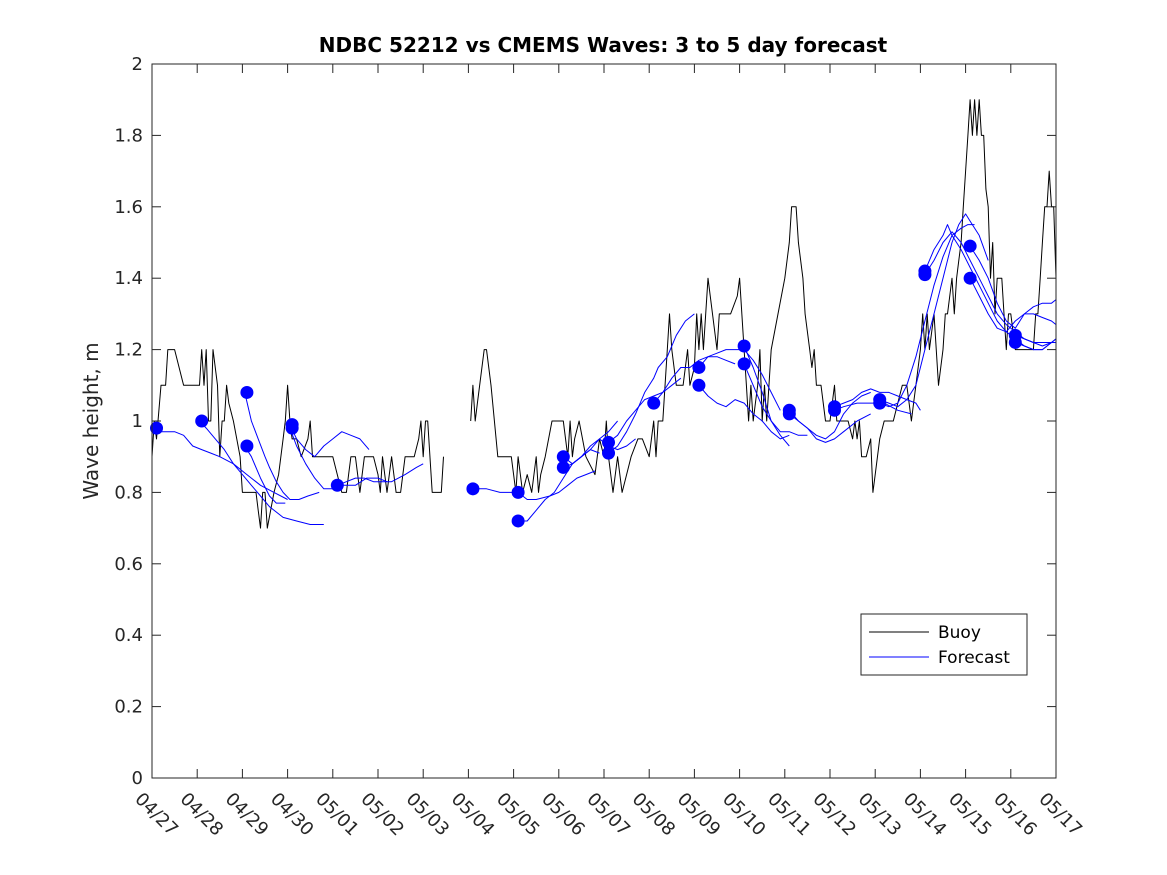 Image resolution: width=1167 pixels, height=875 pixels. Describe the element at coordinates (128, 707) in the screenshot. I see `y-tick-label: 0.2` at that location.